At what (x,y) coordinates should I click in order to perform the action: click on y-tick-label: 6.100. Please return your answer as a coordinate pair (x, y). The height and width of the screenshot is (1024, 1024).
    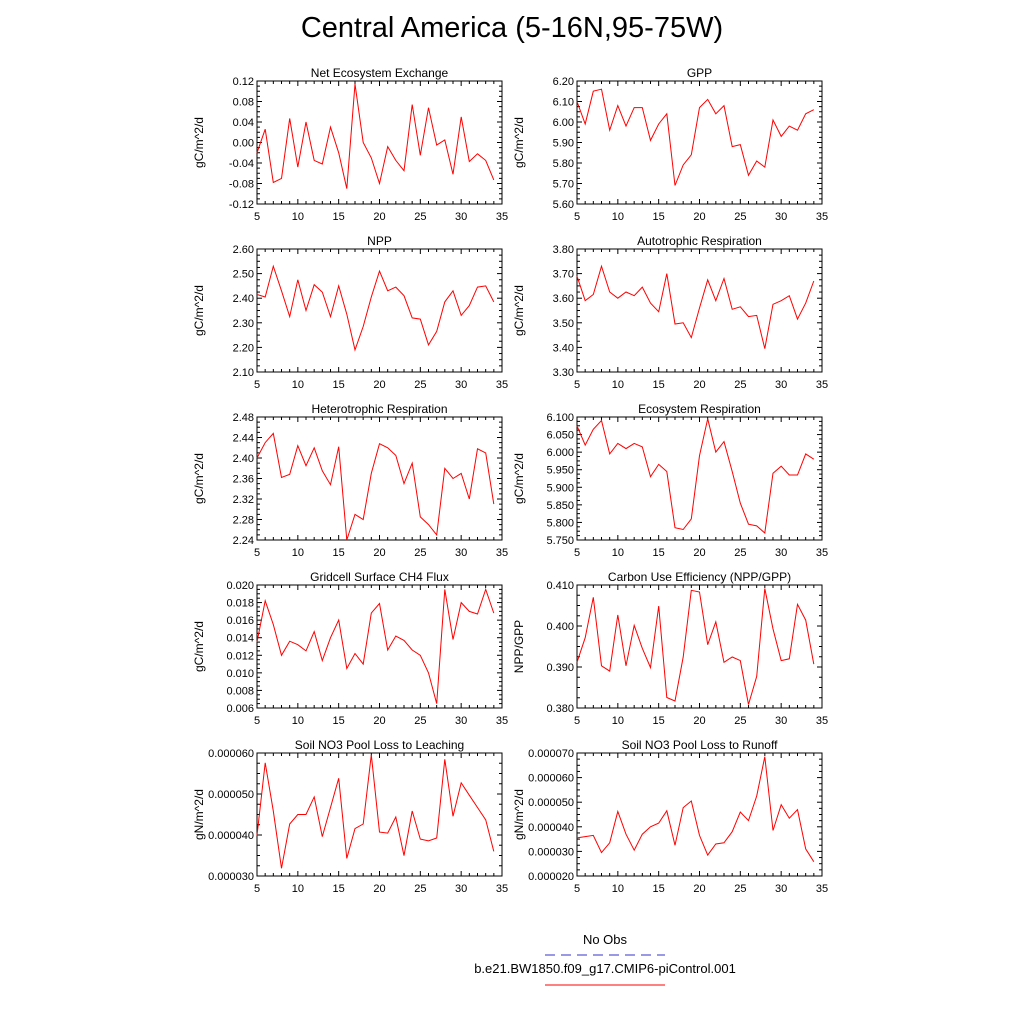
    Looking at the image, I should click on (560, 418).